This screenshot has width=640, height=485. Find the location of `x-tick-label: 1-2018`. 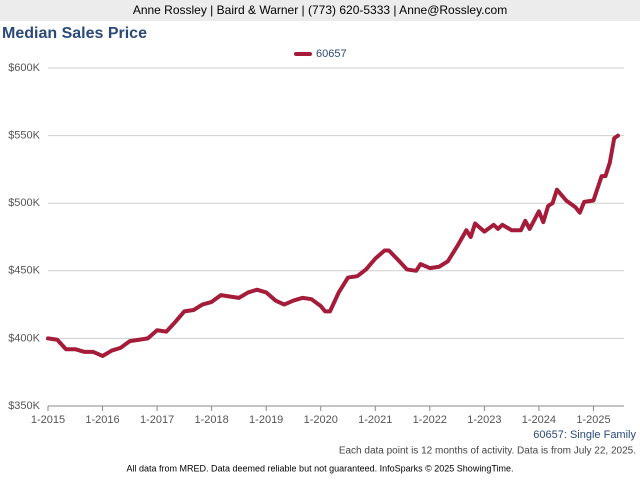

x-tick-label: 1-2018 is located at coordinates (212, 420).